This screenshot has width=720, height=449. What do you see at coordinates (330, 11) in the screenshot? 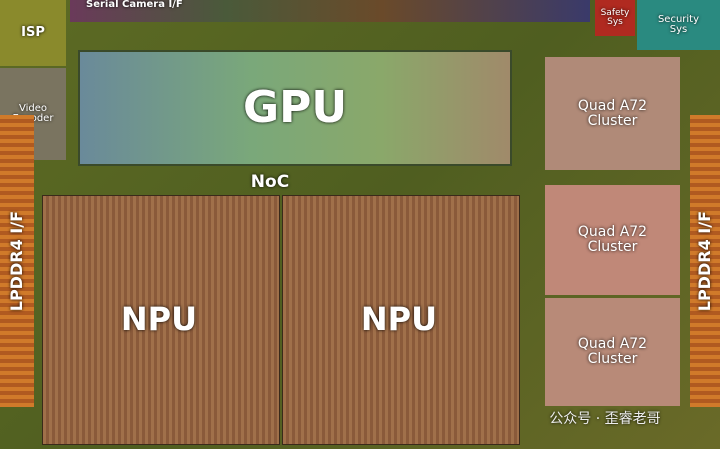
I see `serial-camera-block: Serial Camera I/F` at bounding box center [330, 11].